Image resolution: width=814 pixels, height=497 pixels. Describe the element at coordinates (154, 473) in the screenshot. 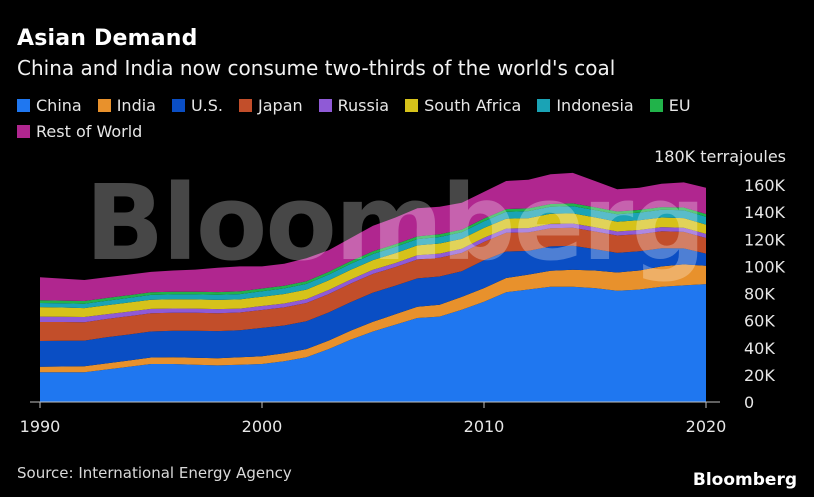

I see `source-note: Source: International Energy Agency` at that location.